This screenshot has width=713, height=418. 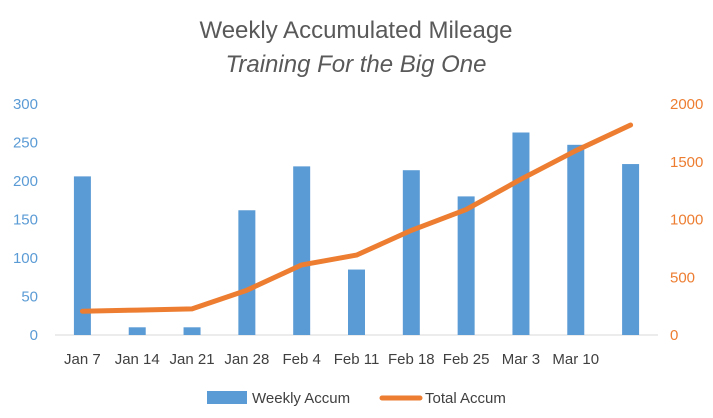 I want to click on legend-label-weekly: Weekly Accum, so click(x=301, y=398).